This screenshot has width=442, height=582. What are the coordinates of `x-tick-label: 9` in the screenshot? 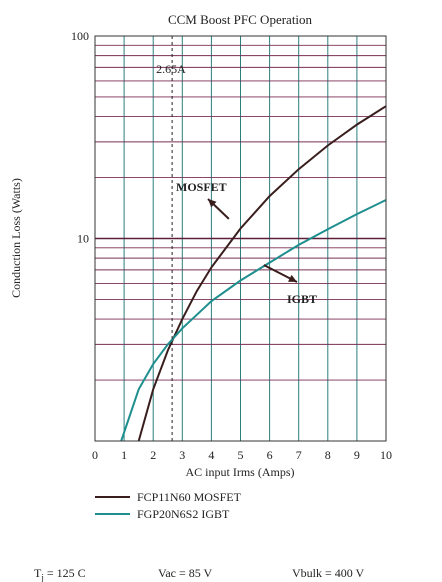 It's located at (357, 455).